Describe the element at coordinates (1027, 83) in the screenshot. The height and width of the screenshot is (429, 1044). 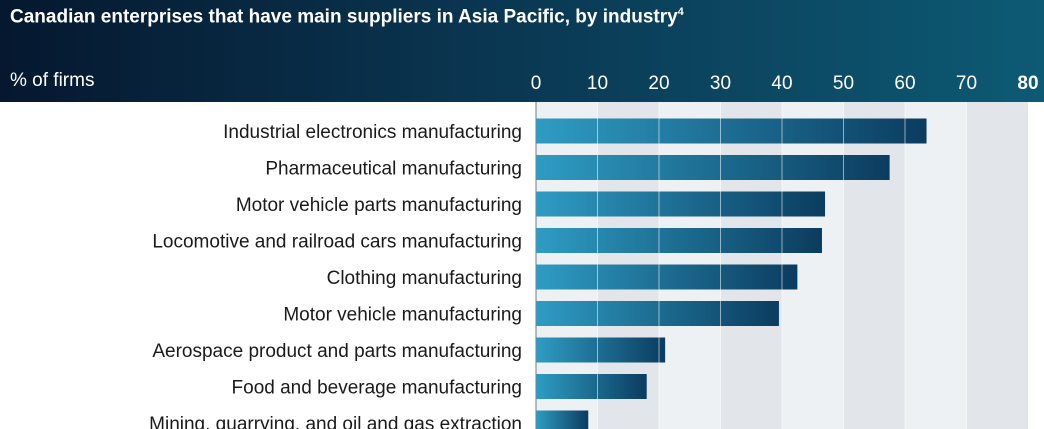
I see `tick-label: 80` at that location.